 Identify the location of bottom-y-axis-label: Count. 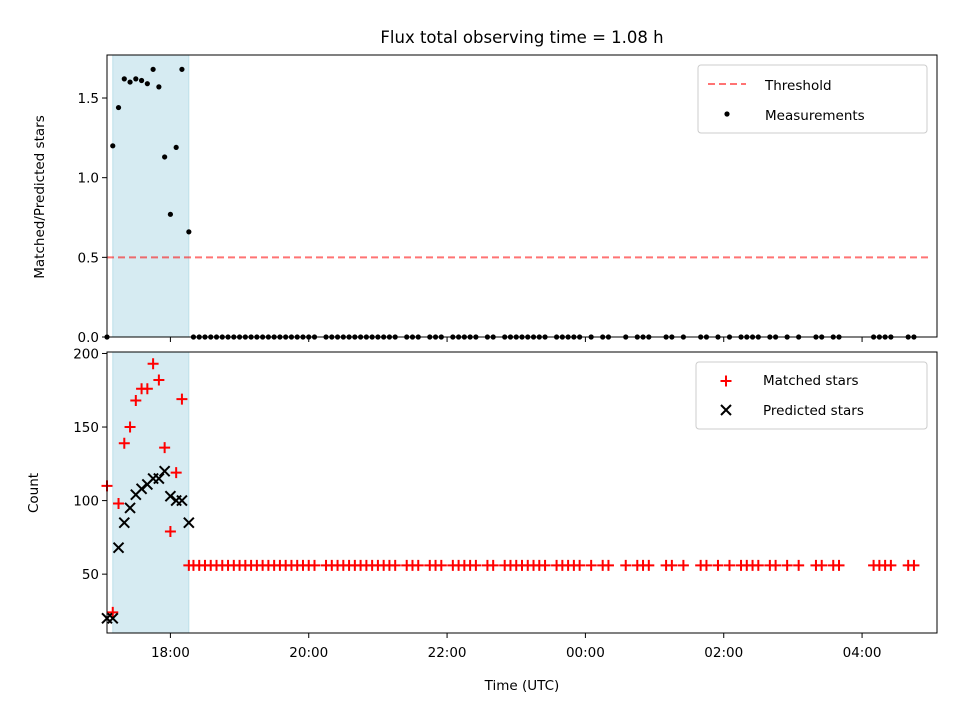
(34, 493).